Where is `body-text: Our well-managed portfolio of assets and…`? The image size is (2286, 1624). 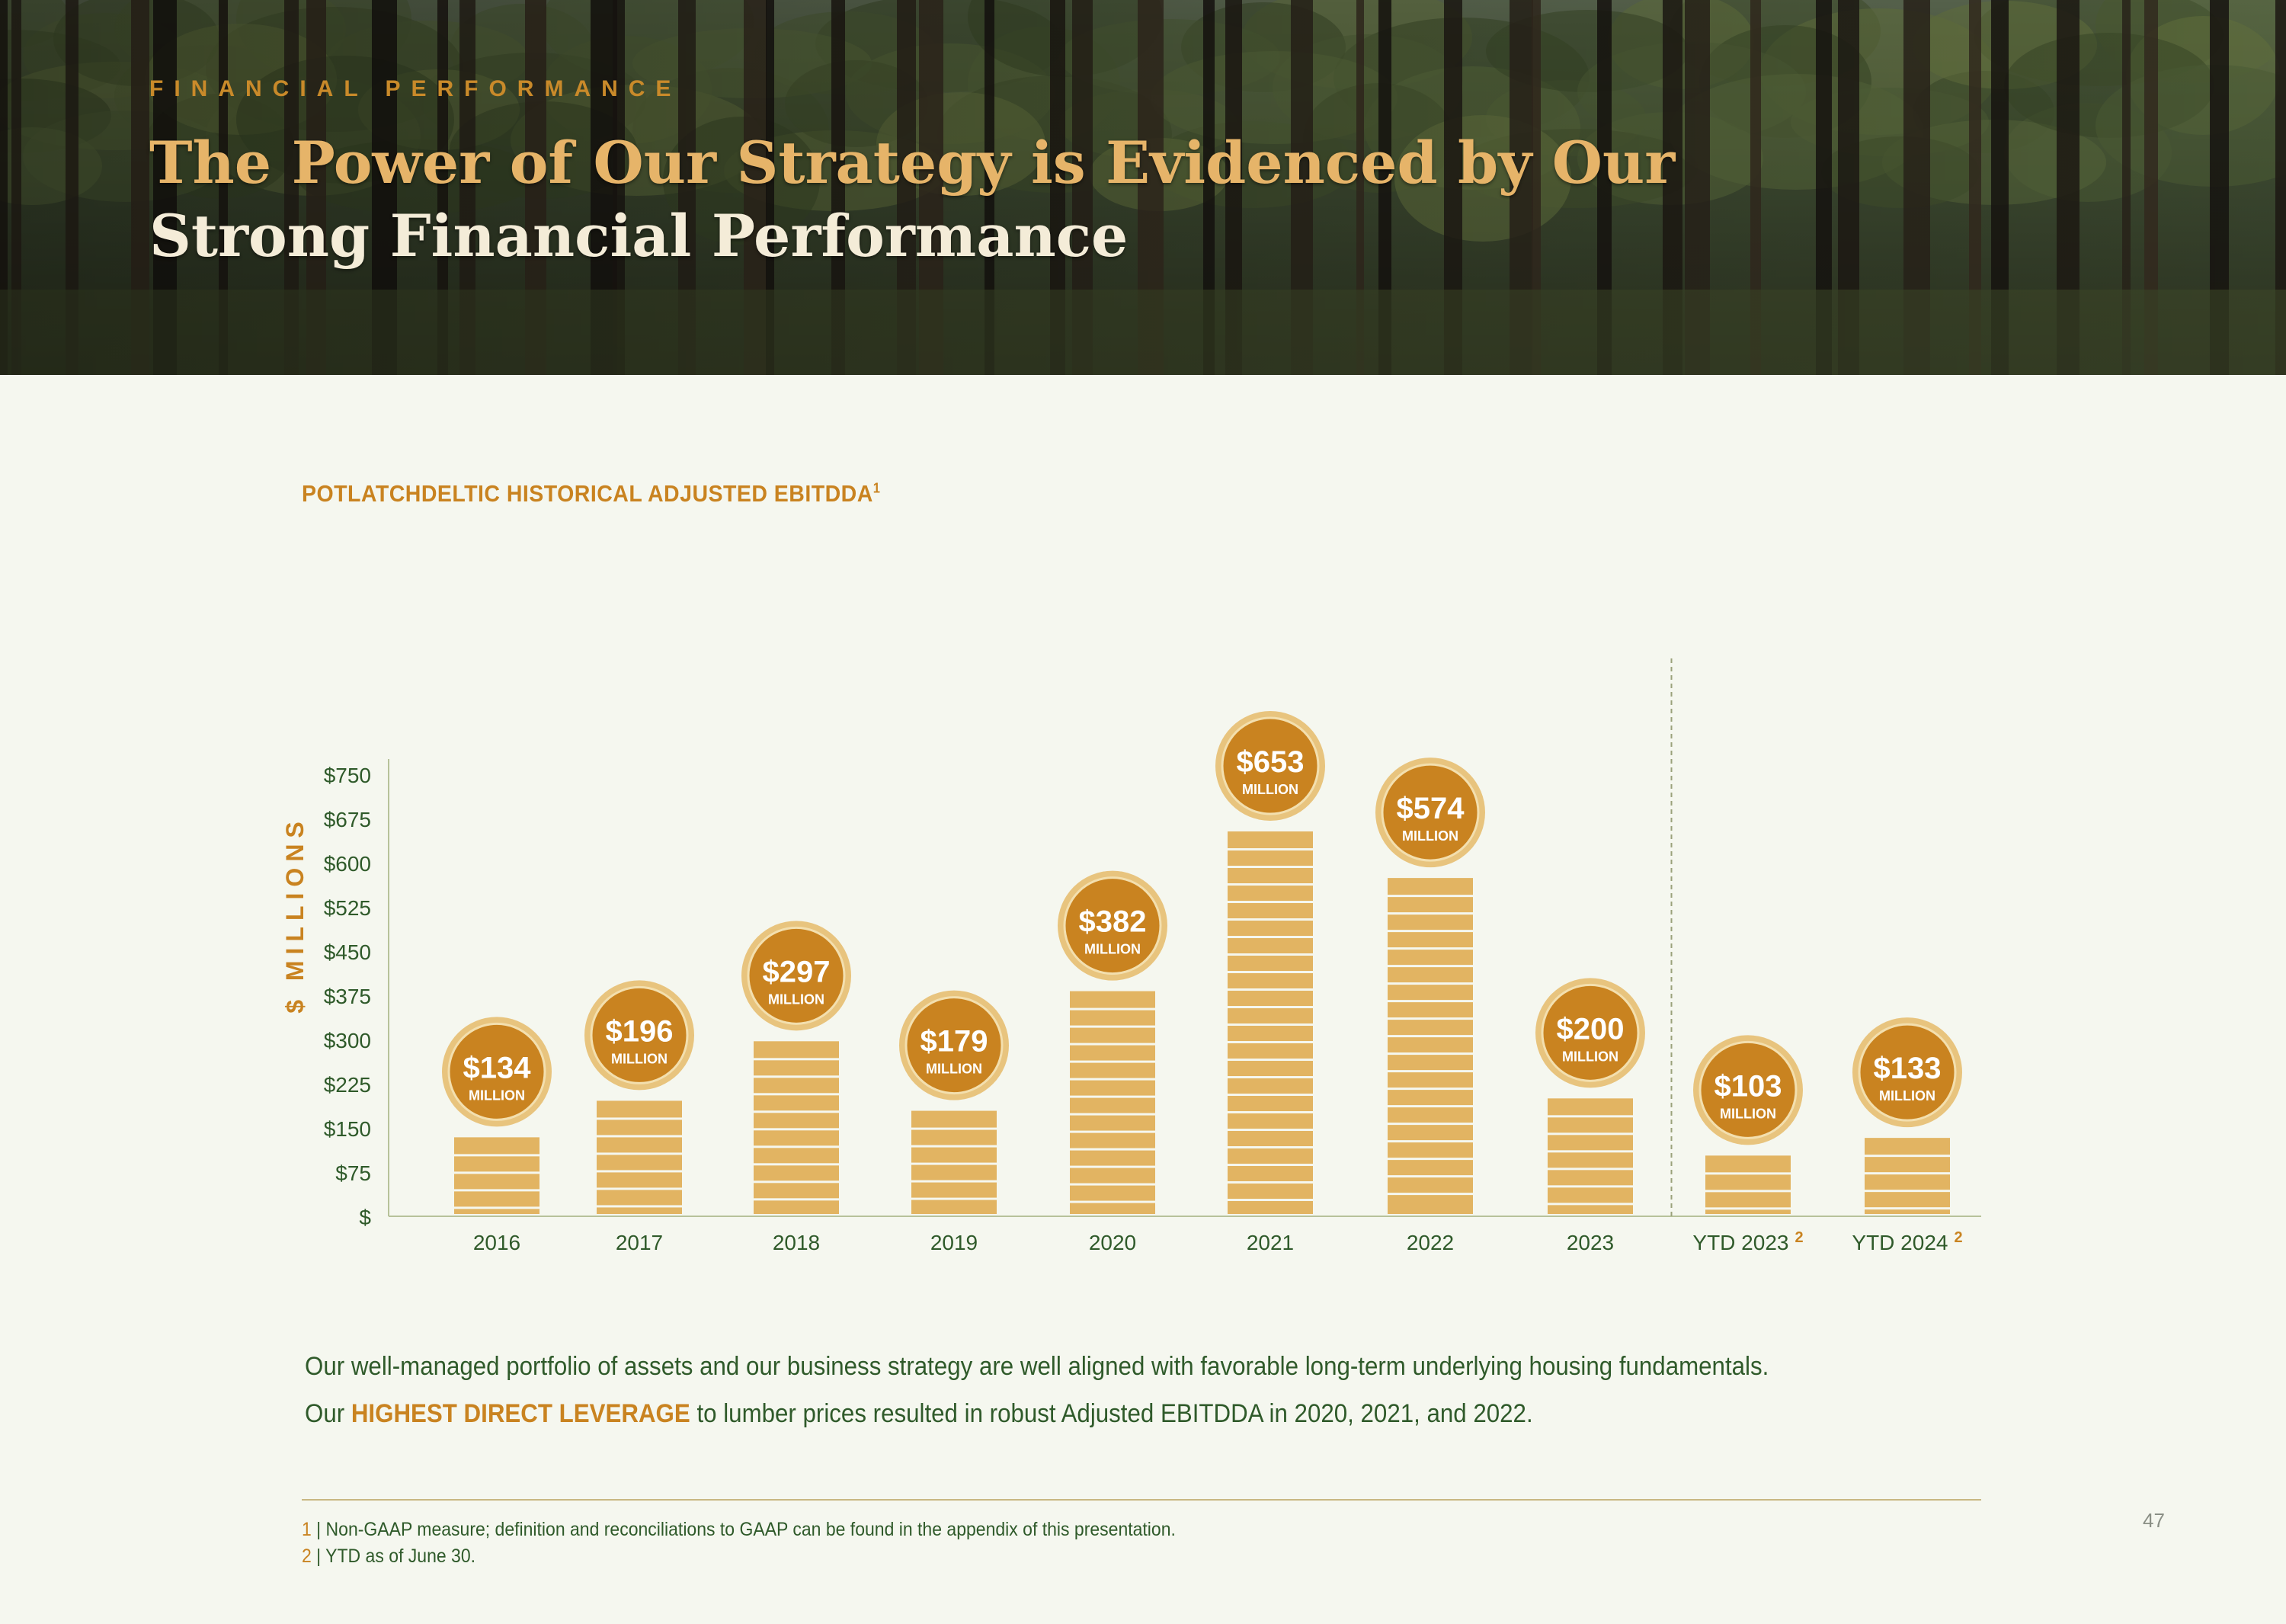 body-text: Our well-managed portfolio of assets and… is located at coordinates (1111, 1390).